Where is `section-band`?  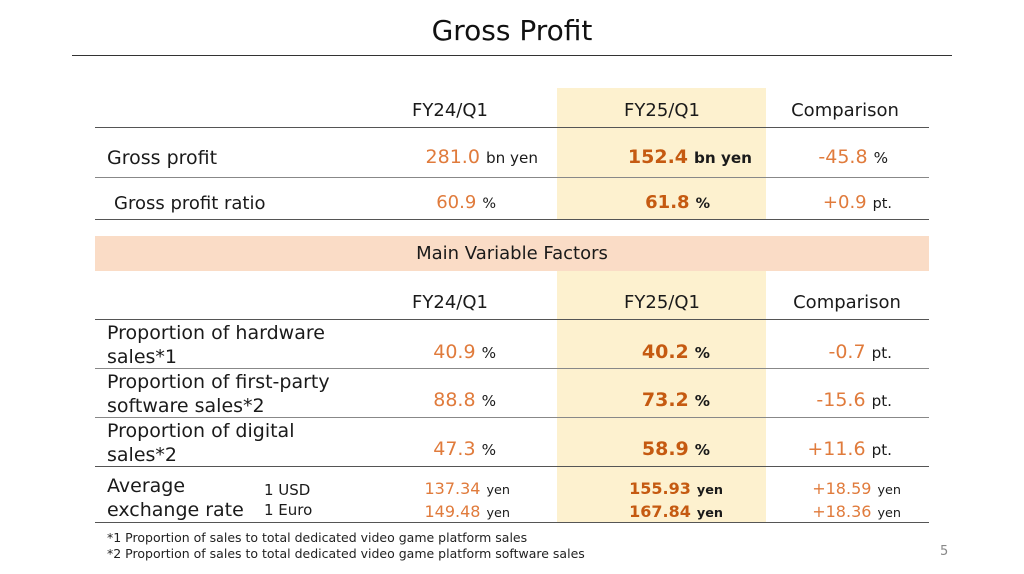 section-band is located at coordinates (512, 253).